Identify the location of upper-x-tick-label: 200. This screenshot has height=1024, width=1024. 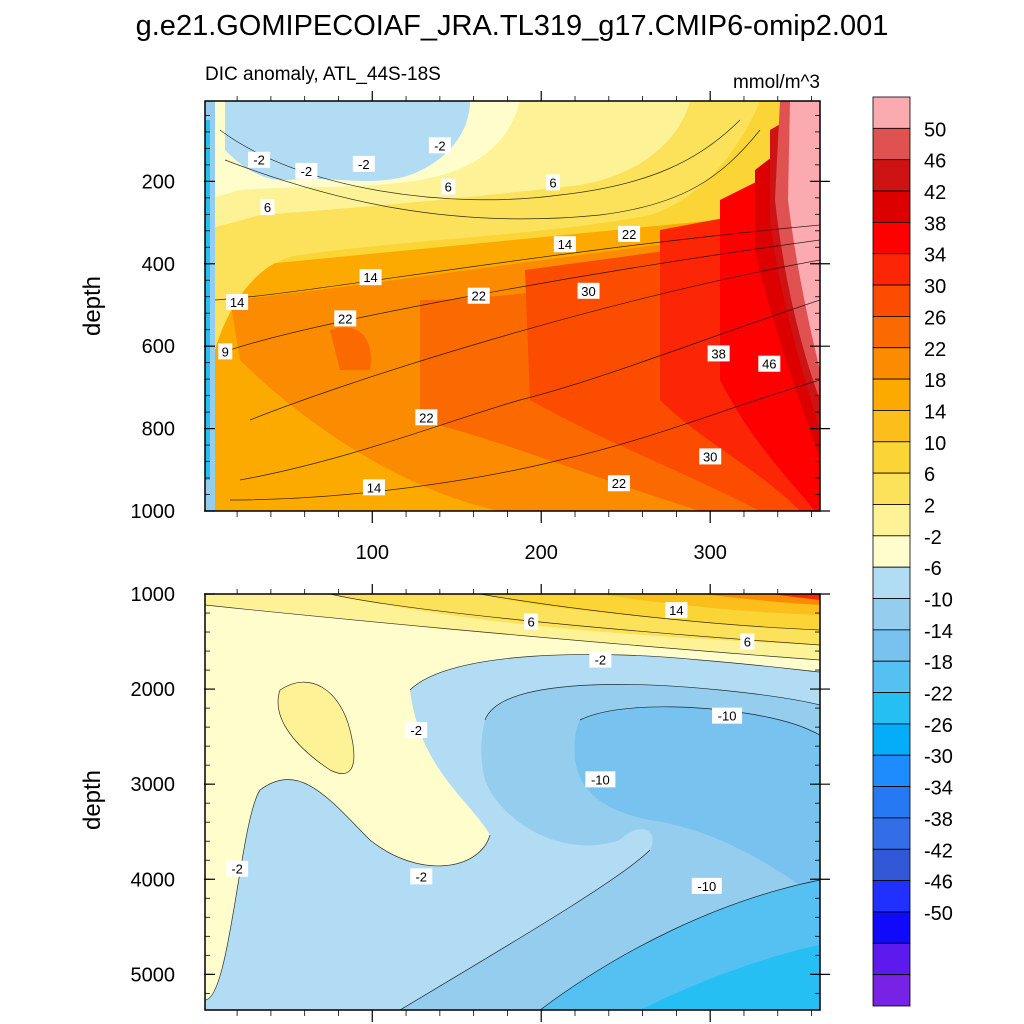
(541, 553).